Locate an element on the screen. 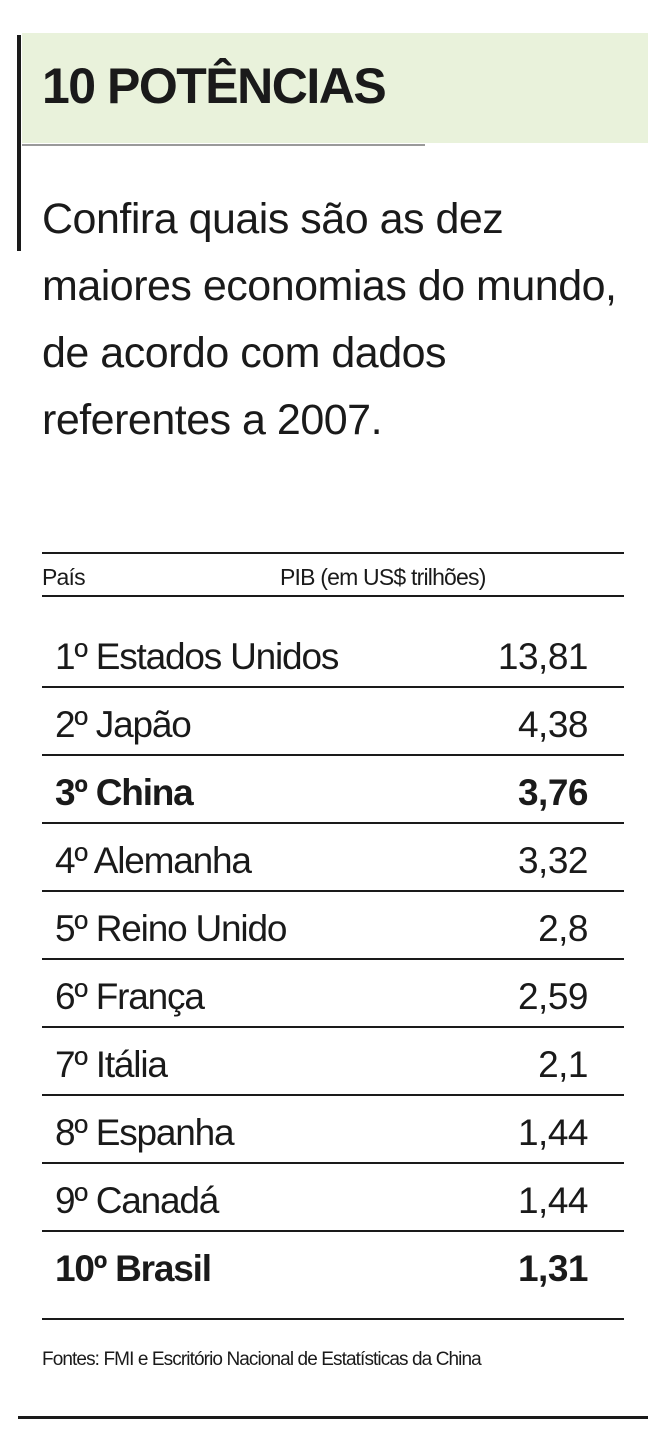 The height and width of the screenshot is (1438, 660). table-top-rule is located at coordinates (333, 553).